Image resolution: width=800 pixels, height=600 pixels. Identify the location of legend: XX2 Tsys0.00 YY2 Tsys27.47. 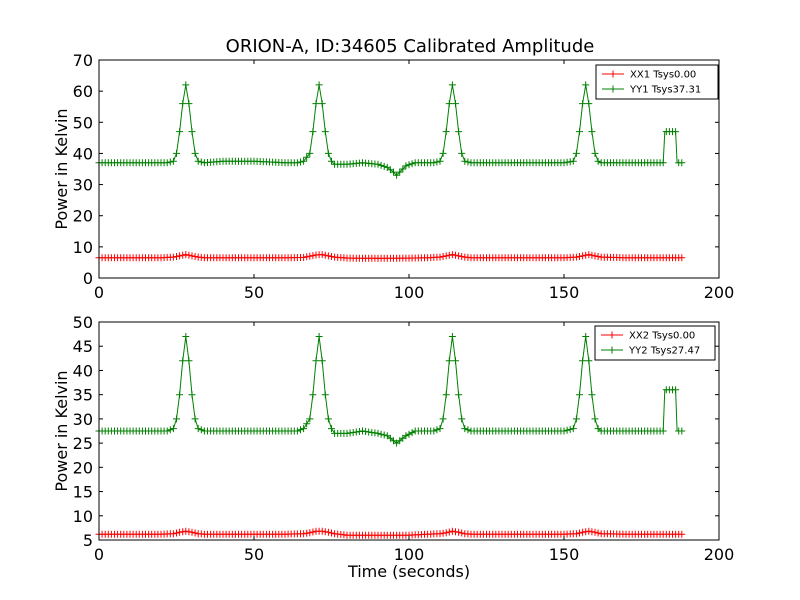
(655, 343).